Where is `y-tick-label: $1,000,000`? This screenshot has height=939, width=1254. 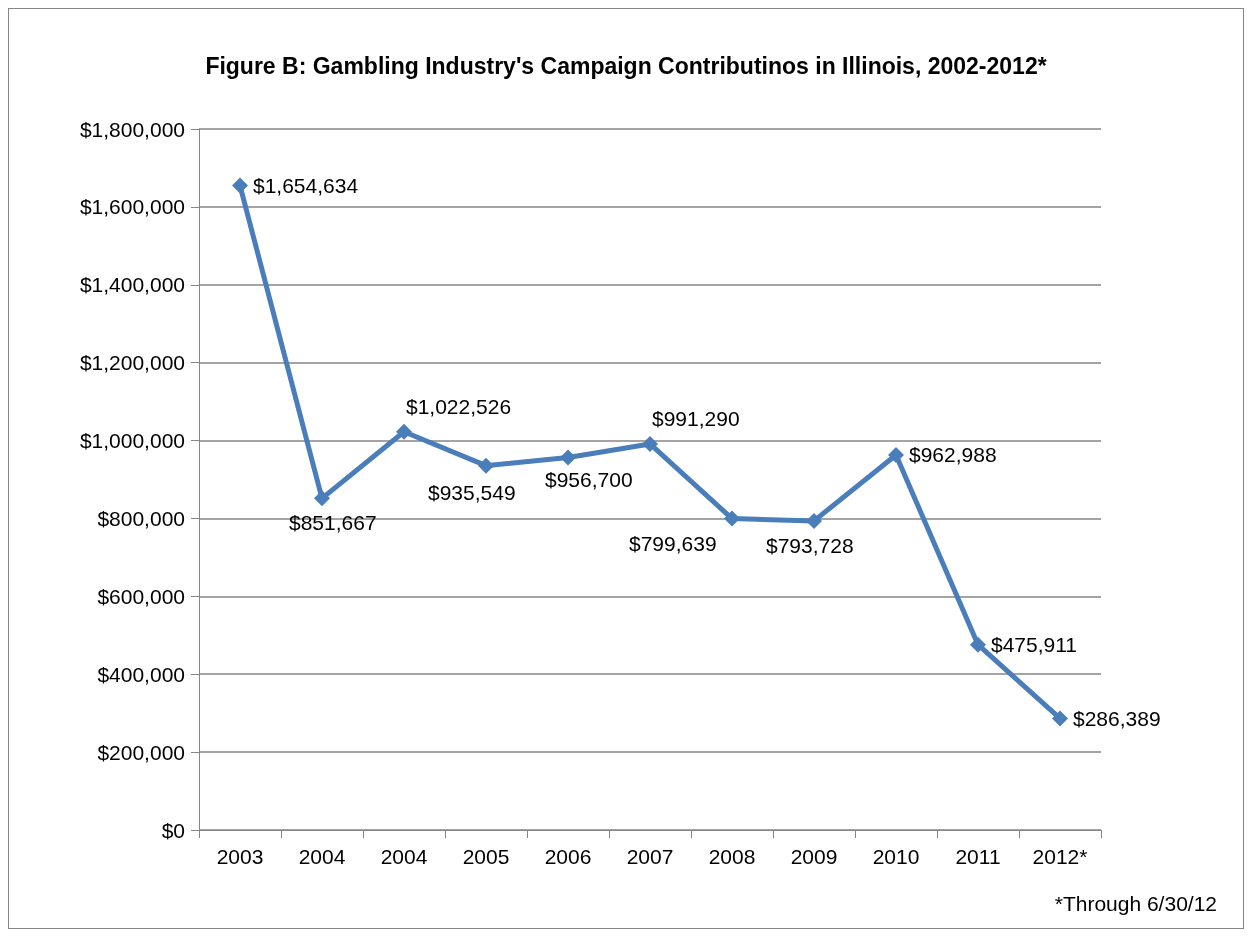
y-tick-label: $1,000,000 is located at coordinates (132, 441).